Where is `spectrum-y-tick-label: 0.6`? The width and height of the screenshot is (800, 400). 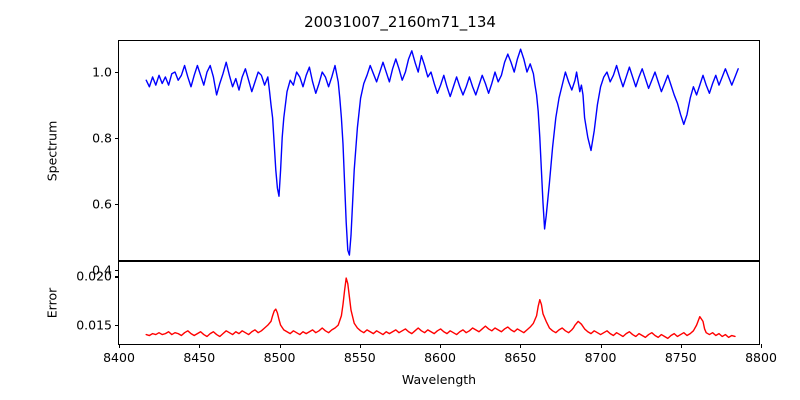
spectrum-y-tick-label: 0.6 is located at coordinates (102, 204).